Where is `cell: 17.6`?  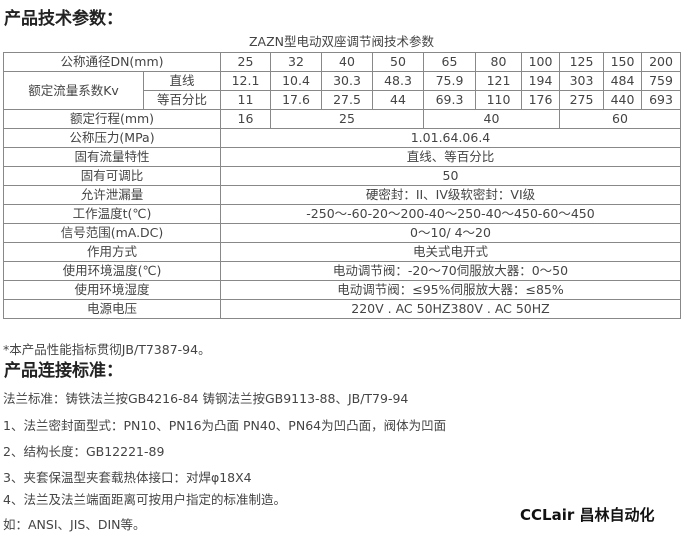
cell: 17.6 is located at coordinates (296, 100).